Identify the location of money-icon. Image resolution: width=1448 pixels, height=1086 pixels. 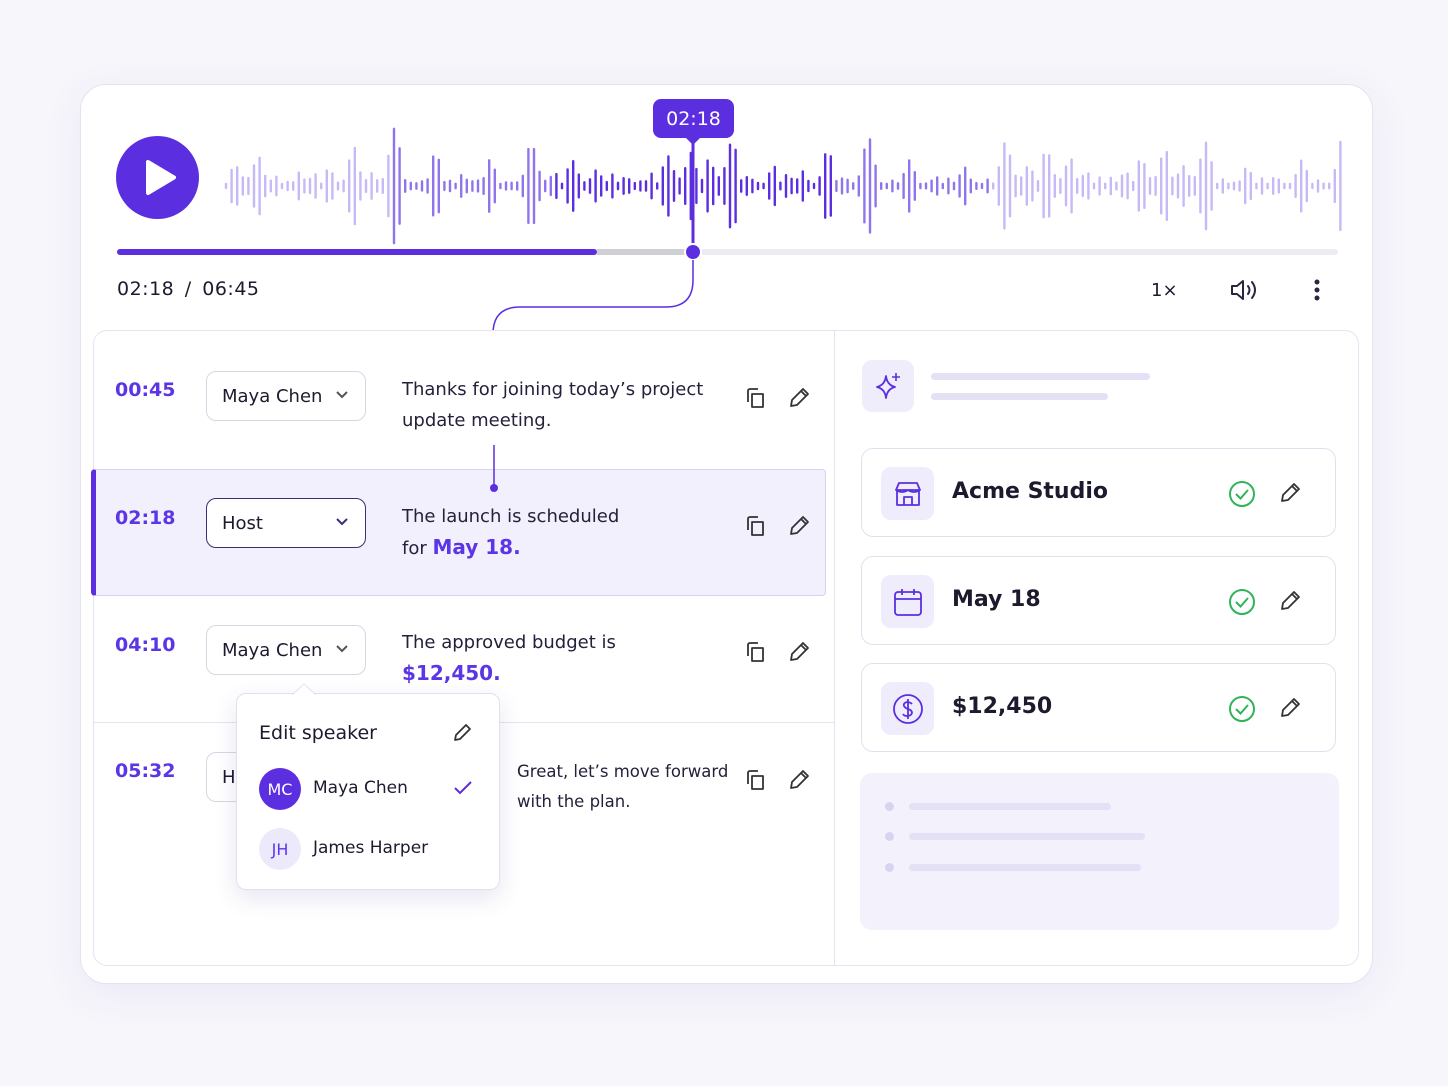
(907, 708).